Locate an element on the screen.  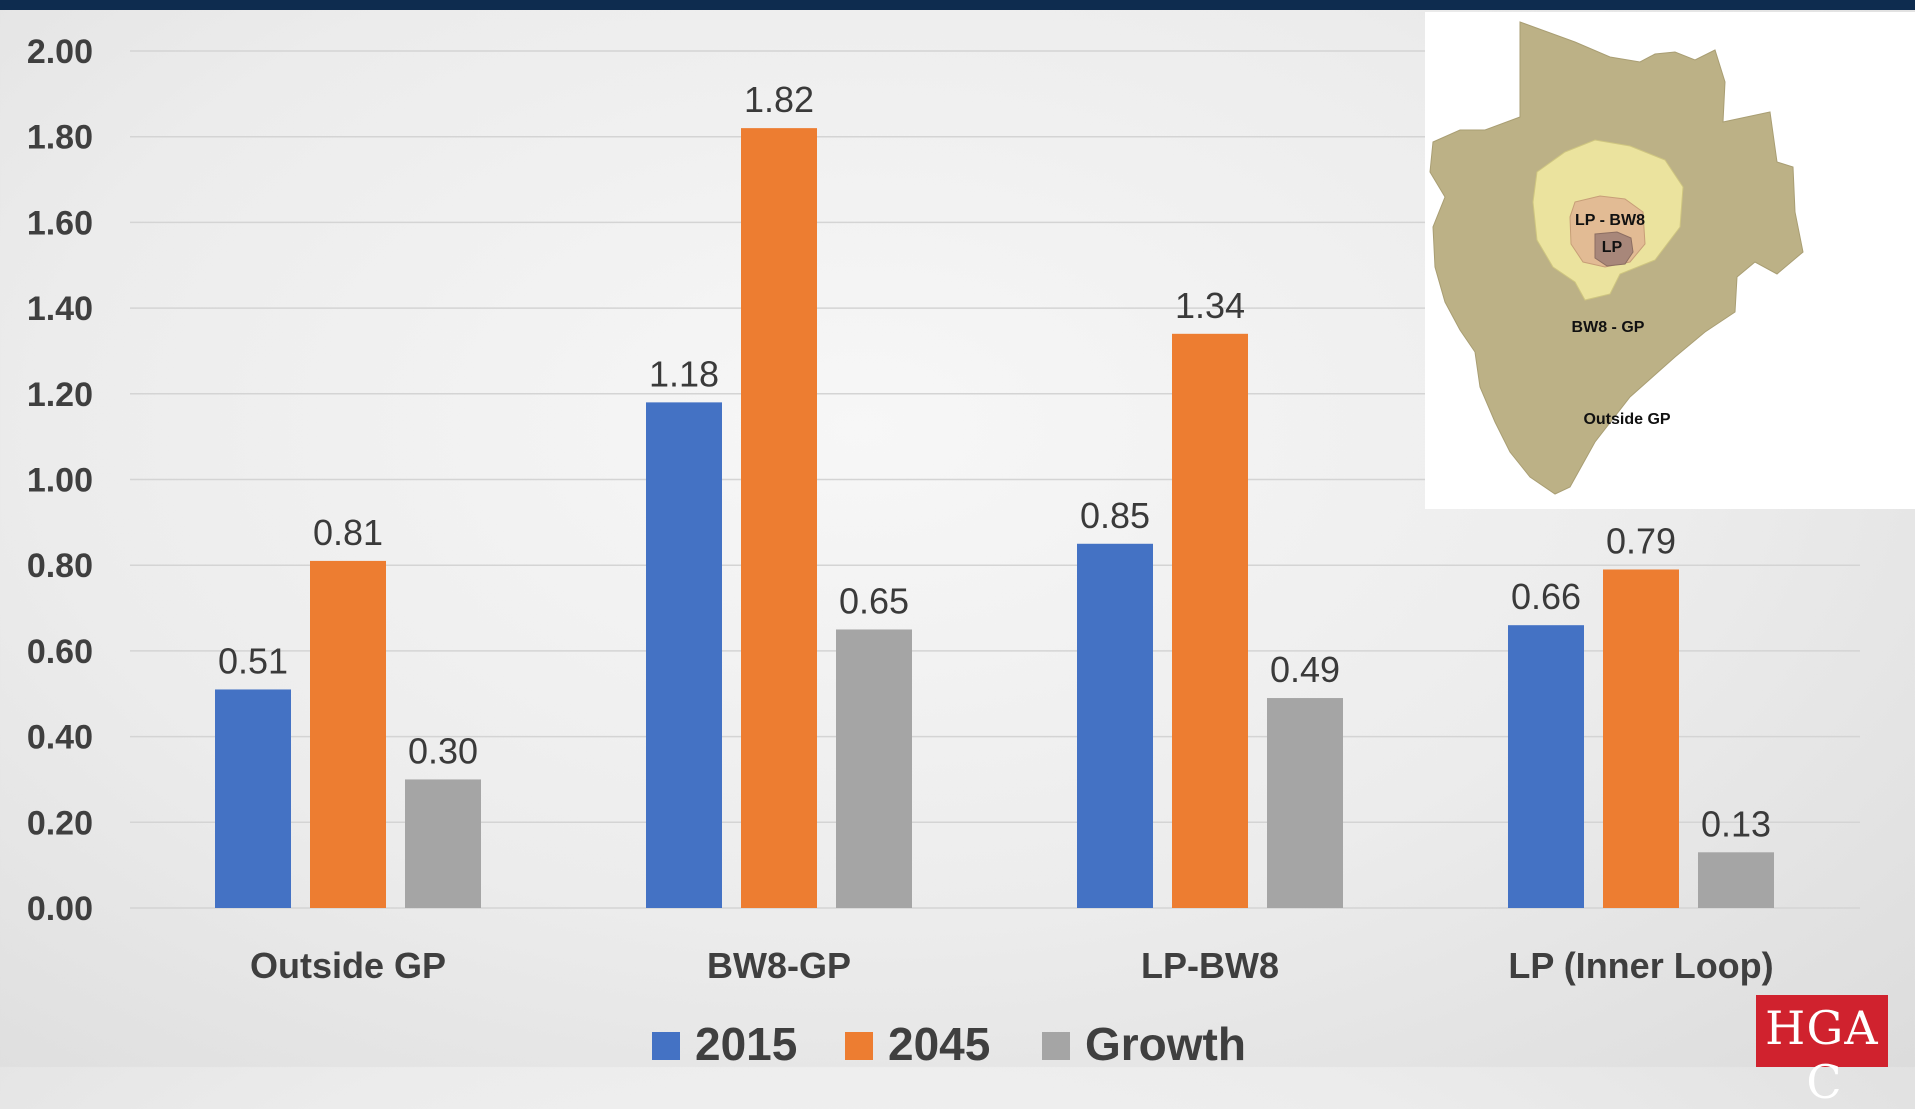
x-tick-label: LP (Inner Loop) is located at coordinates (1640, 965).